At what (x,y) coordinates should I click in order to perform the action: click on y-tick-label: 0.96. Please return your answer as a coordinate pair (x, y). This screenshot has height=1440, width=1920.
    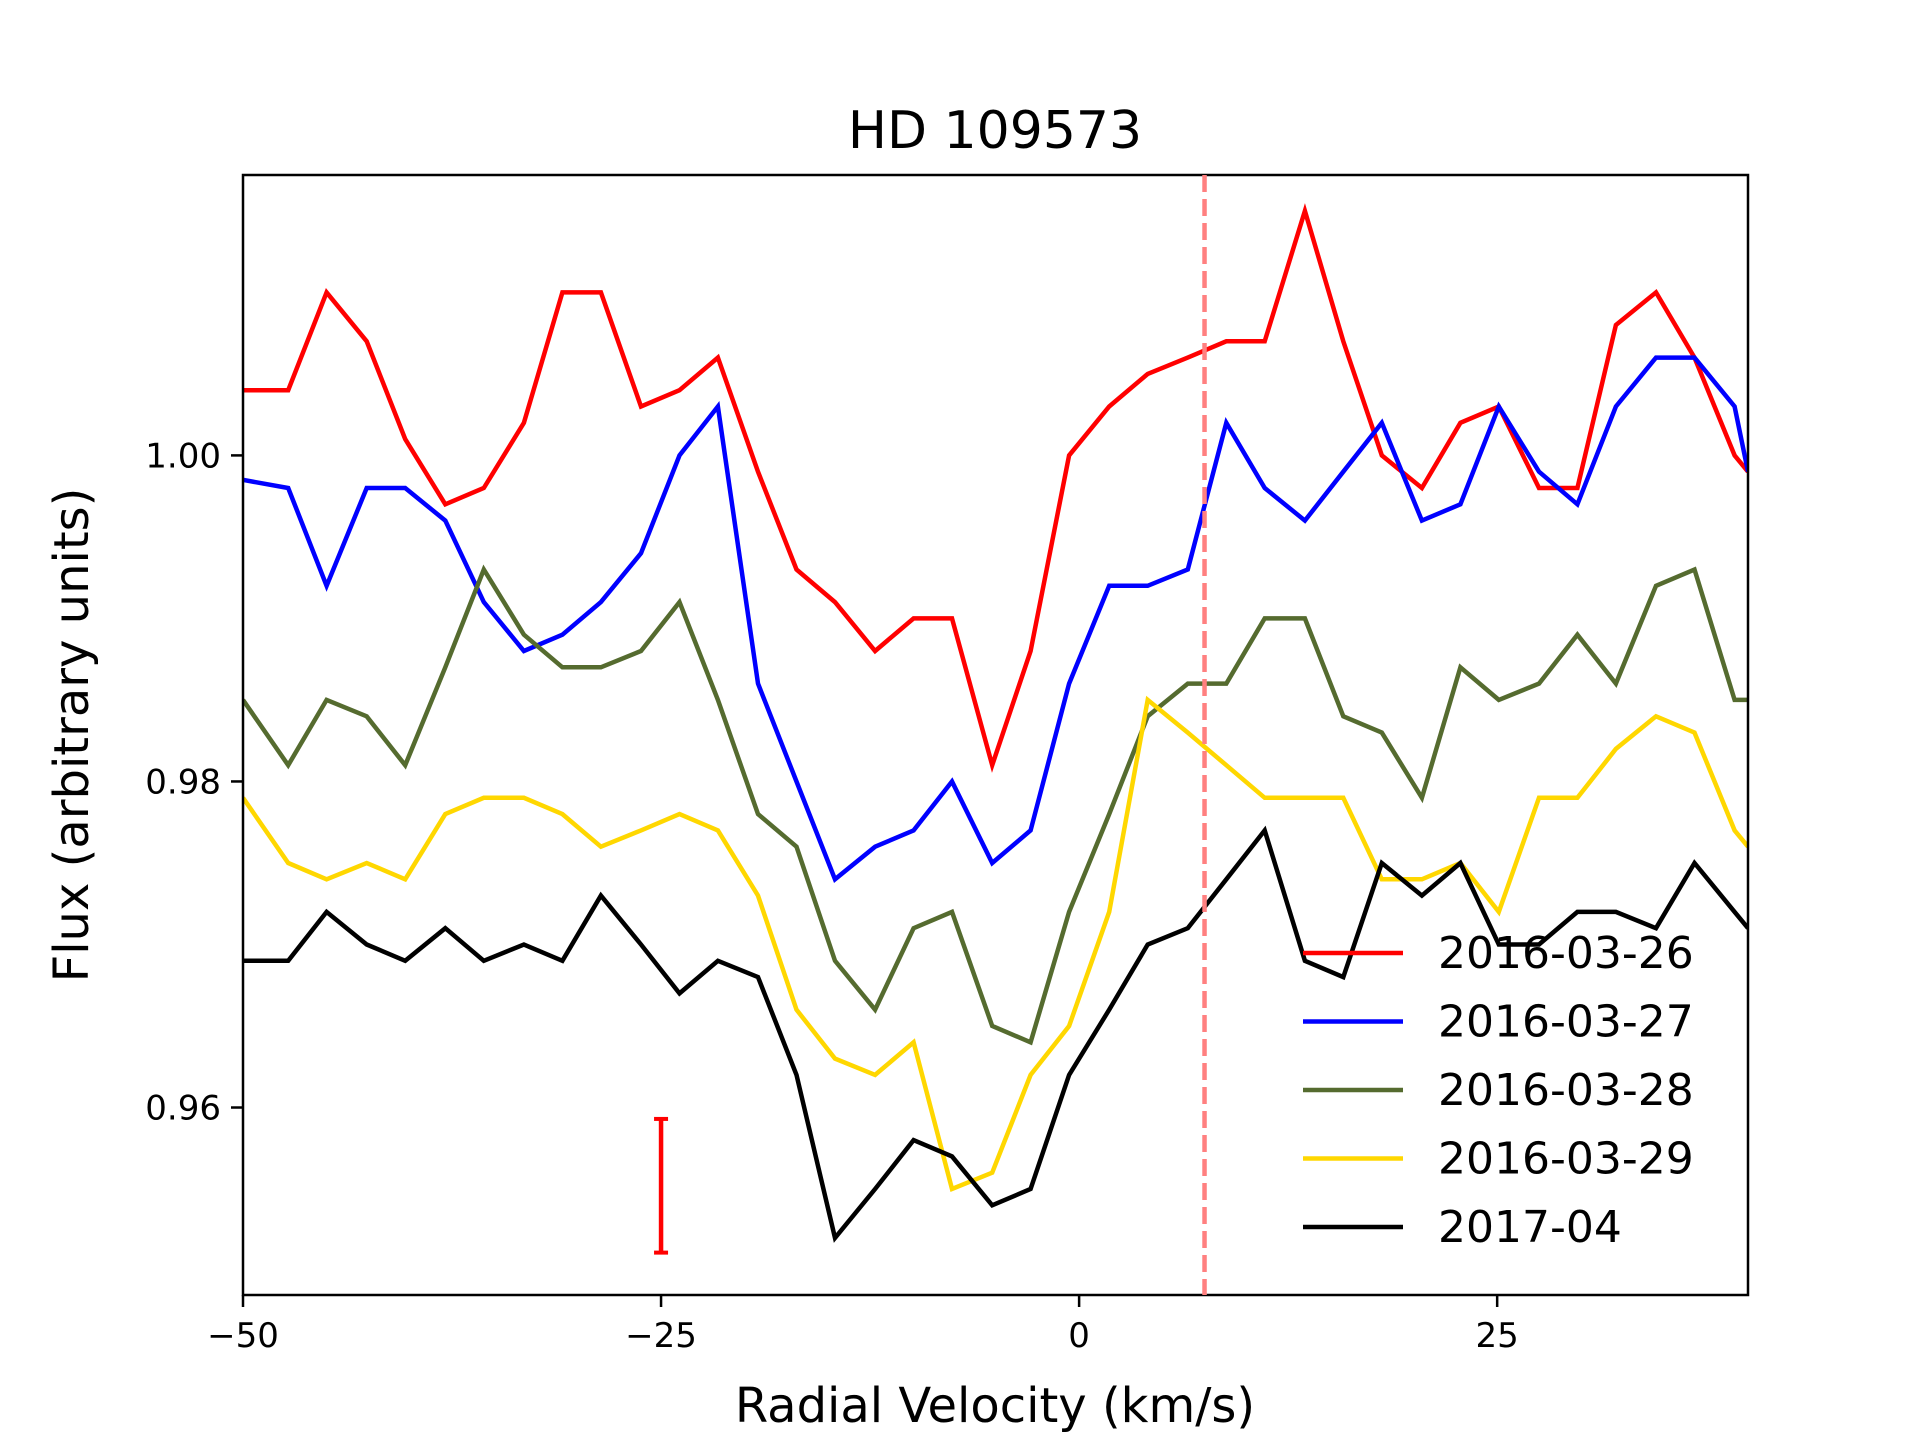
    Looking at the image, I should click on (183, 1109).